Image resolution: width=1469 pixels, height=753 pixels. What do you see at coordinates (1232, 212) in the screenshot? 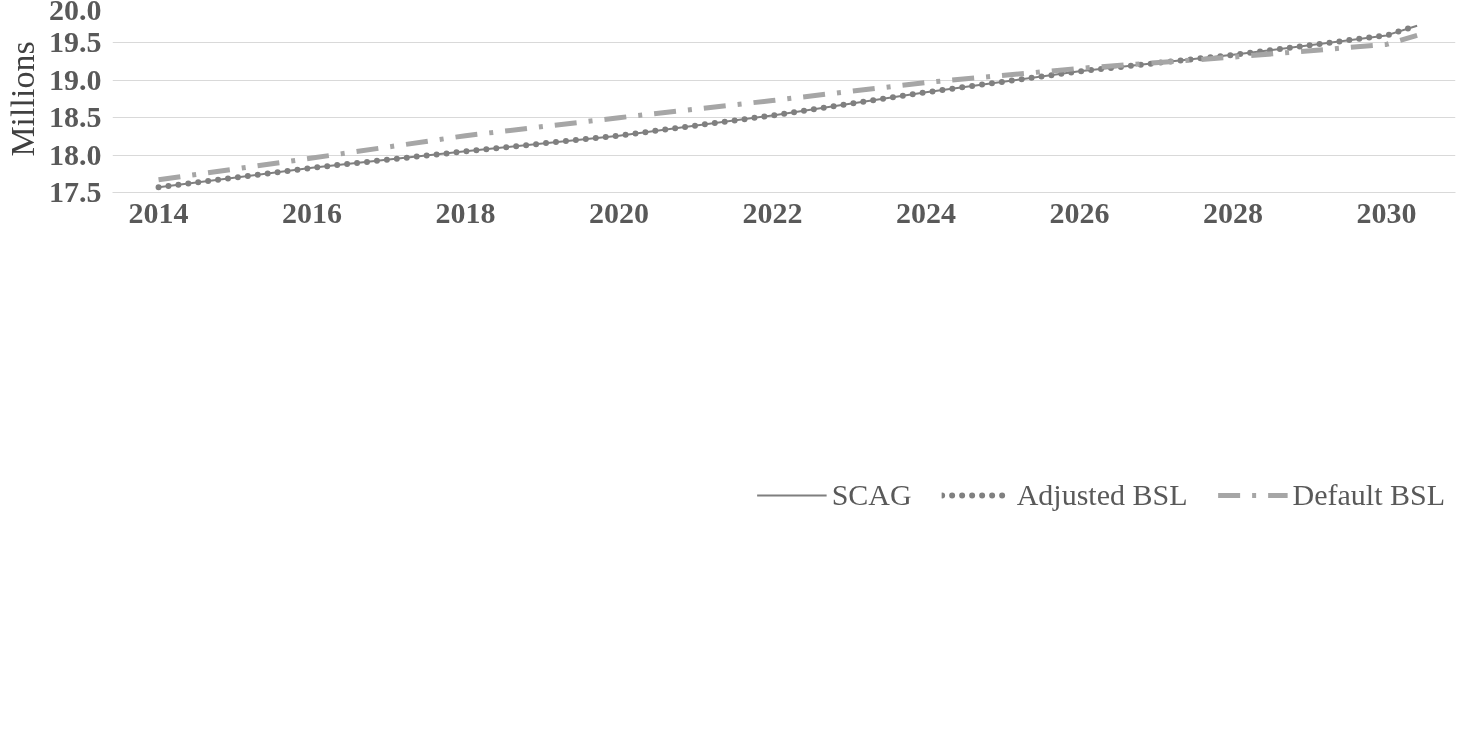
I see `x-tick-label: 2028` at bounding box center [1232, 212].